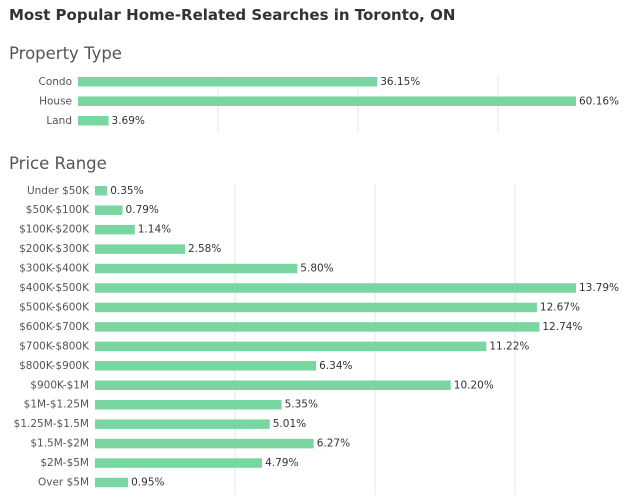 The width and height of the screenshot is (640, 503). Describe the element at coordinates (65, 53) in the screenshot. I see `property-type-title: Property Type` at that location.